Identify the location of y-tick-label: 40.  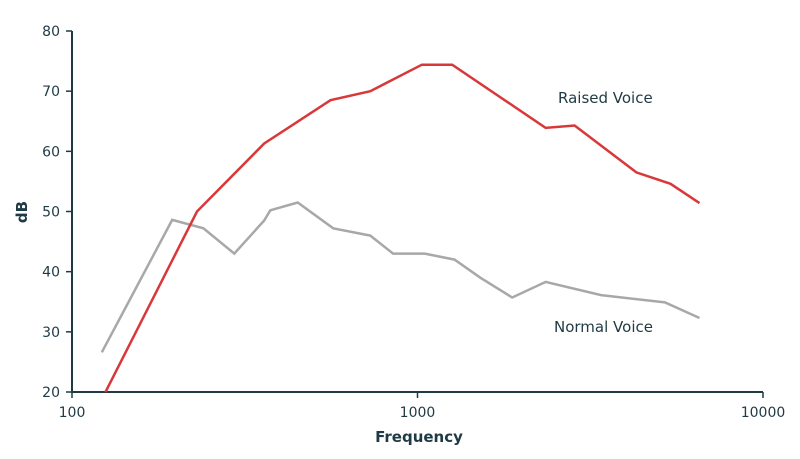
(51, 273).